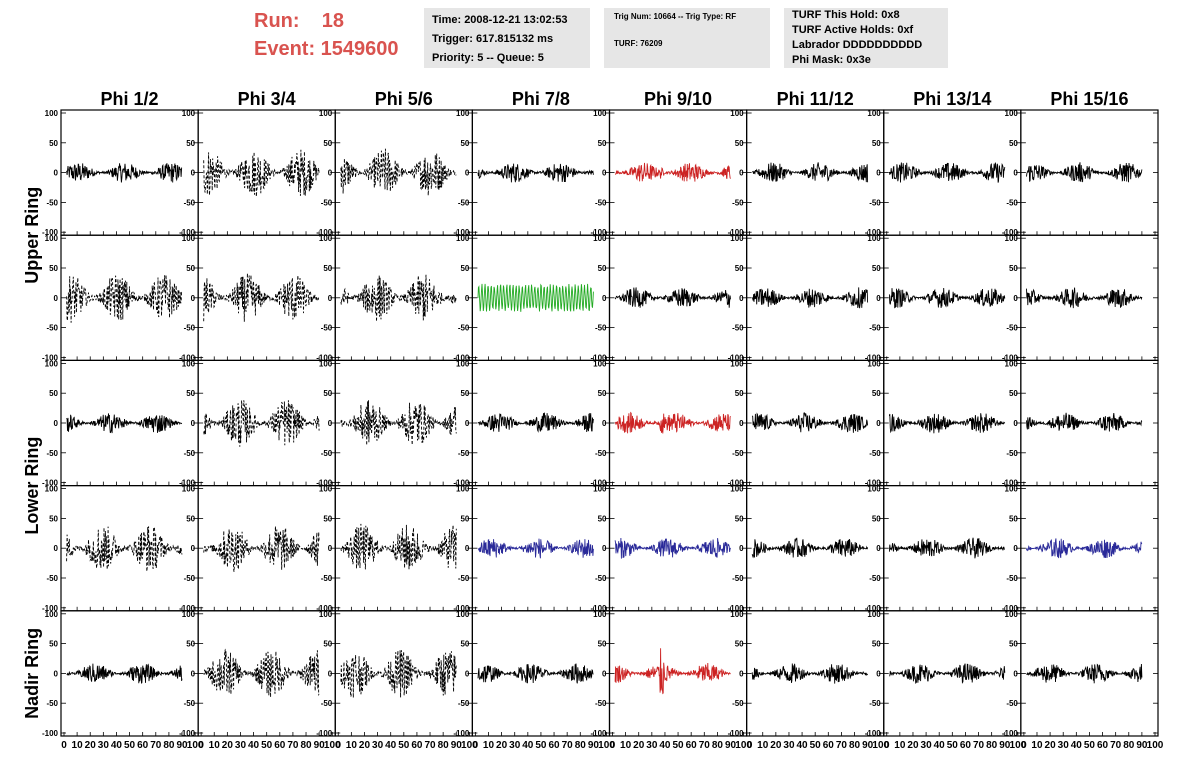 The image size is (1196, 772). Describe the element at coordinates (32, 486) in the screenshot. I see `row-group-label: Lower Ring` at that location.